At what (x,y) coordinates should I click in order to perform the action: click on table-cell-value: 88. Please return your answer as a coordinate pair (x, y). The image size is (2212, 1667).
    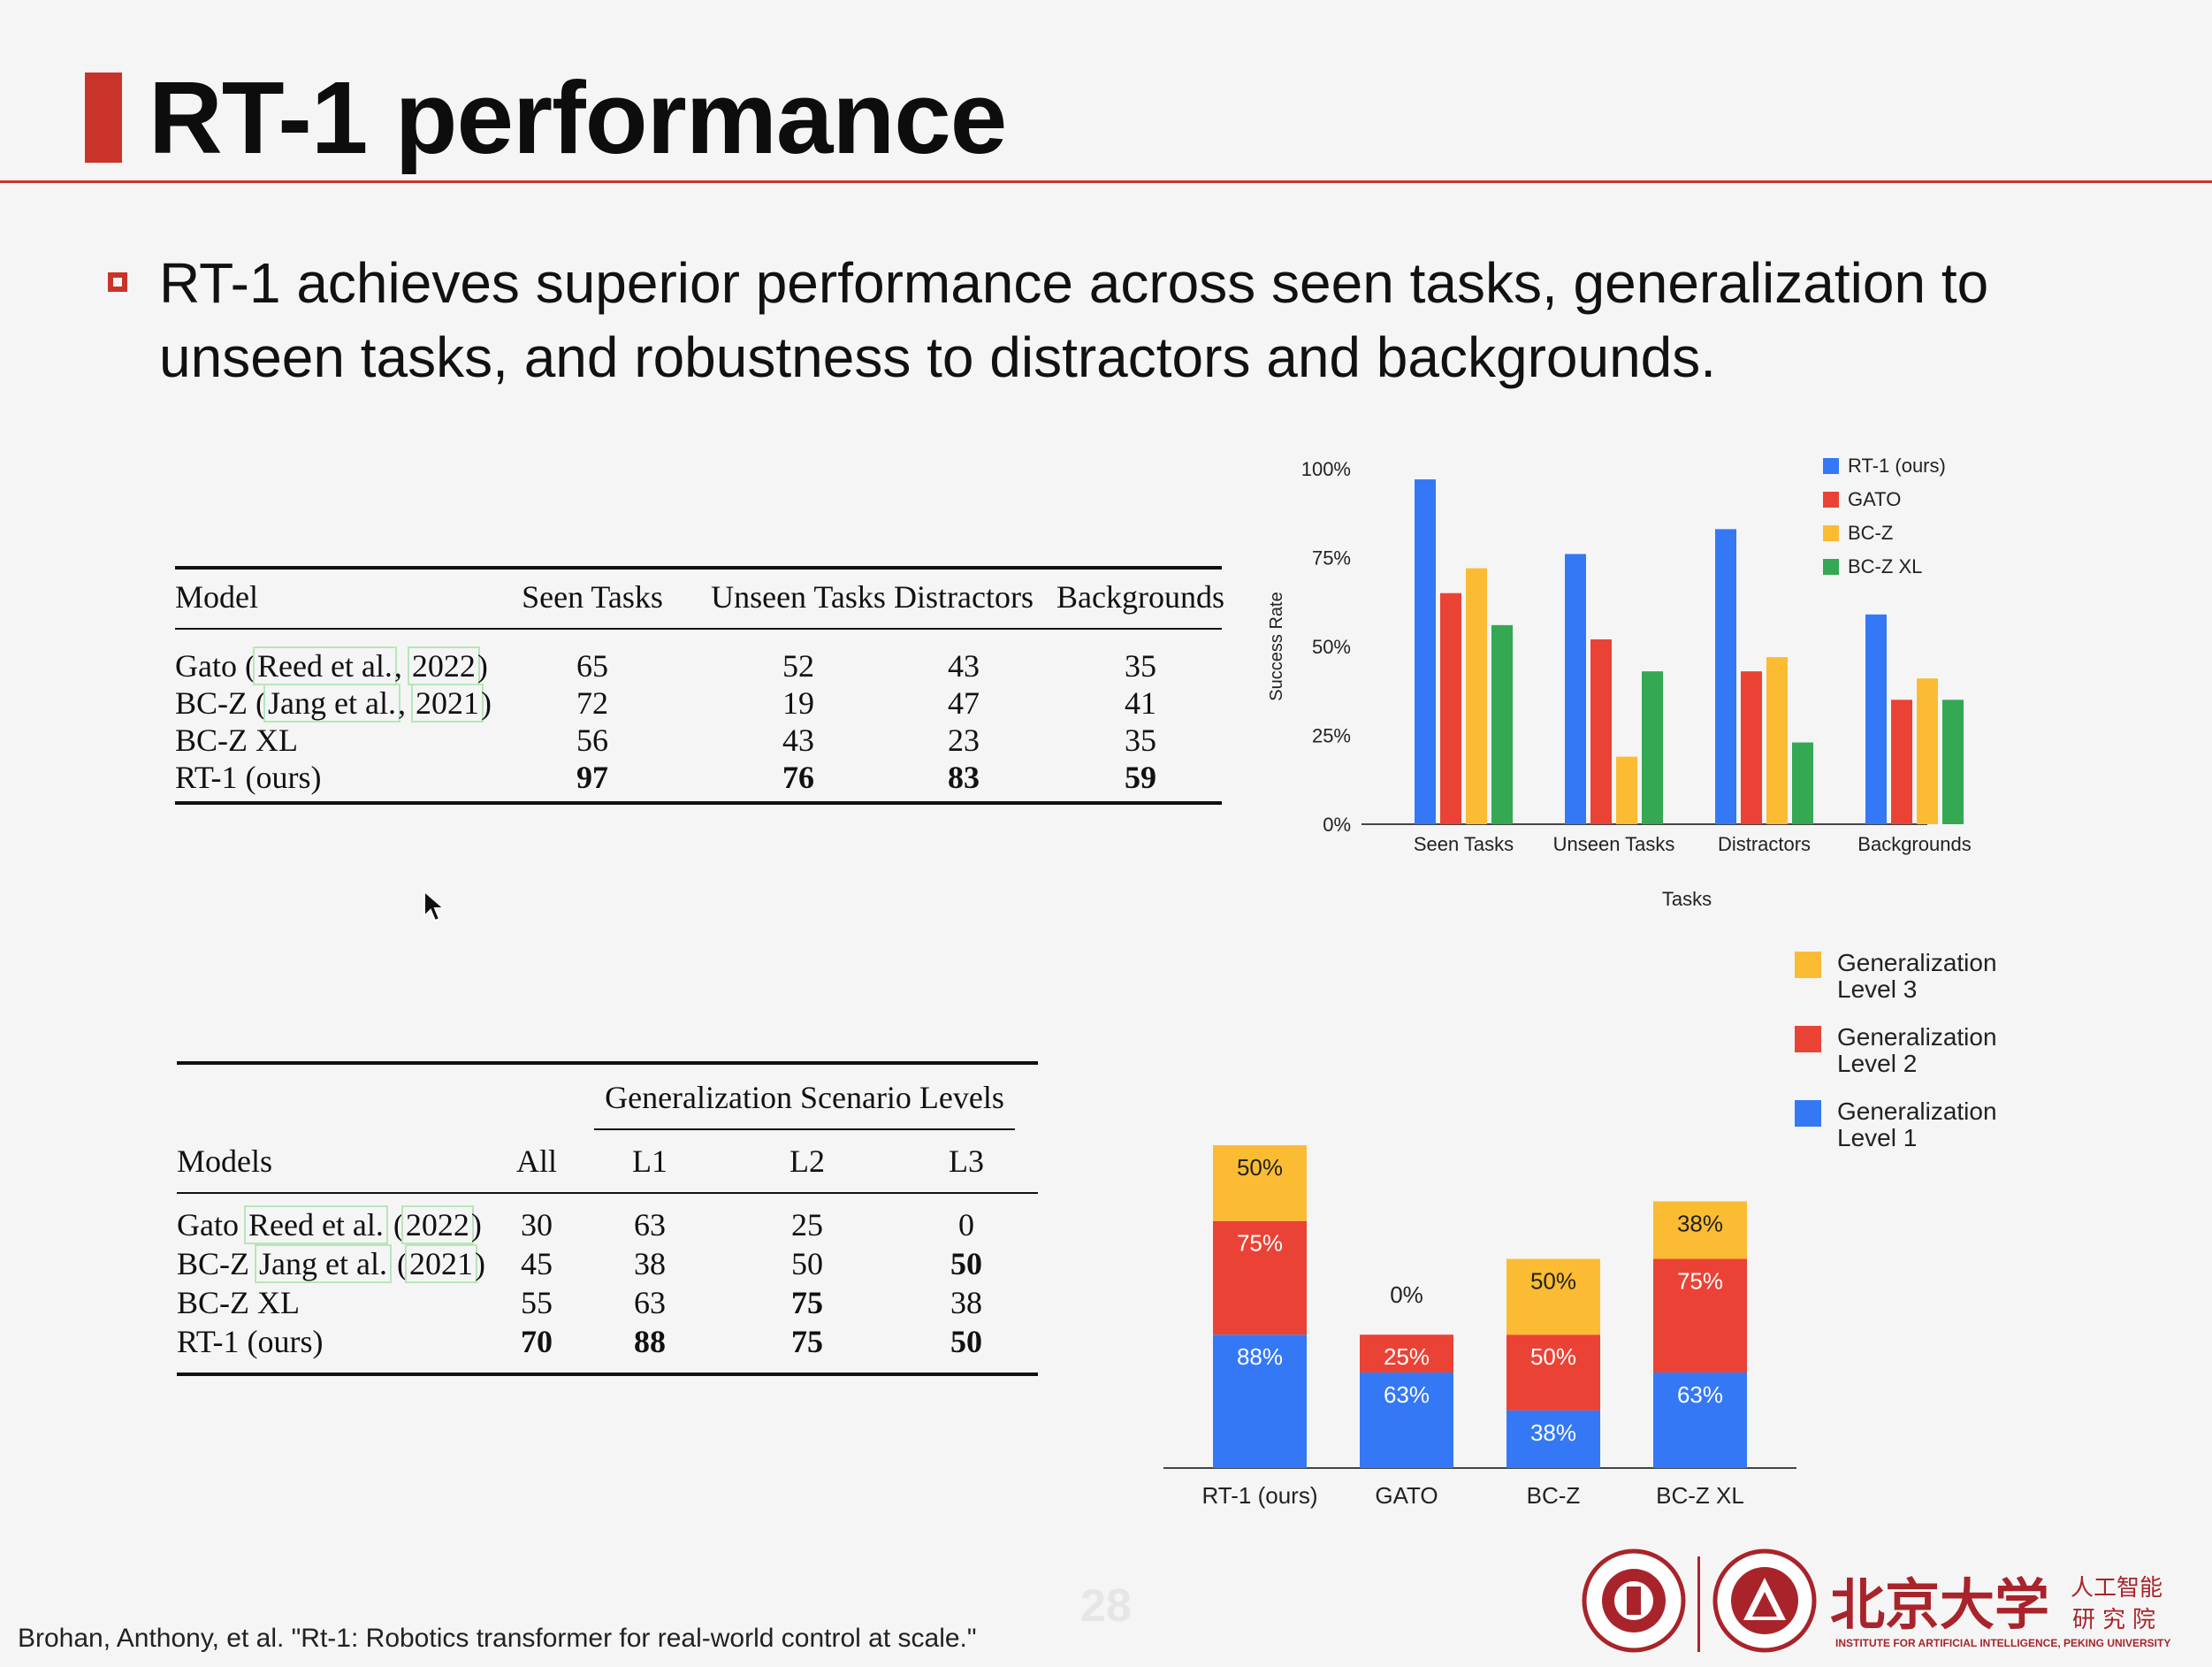
    Looking at the image, I should click on (650, 1341).